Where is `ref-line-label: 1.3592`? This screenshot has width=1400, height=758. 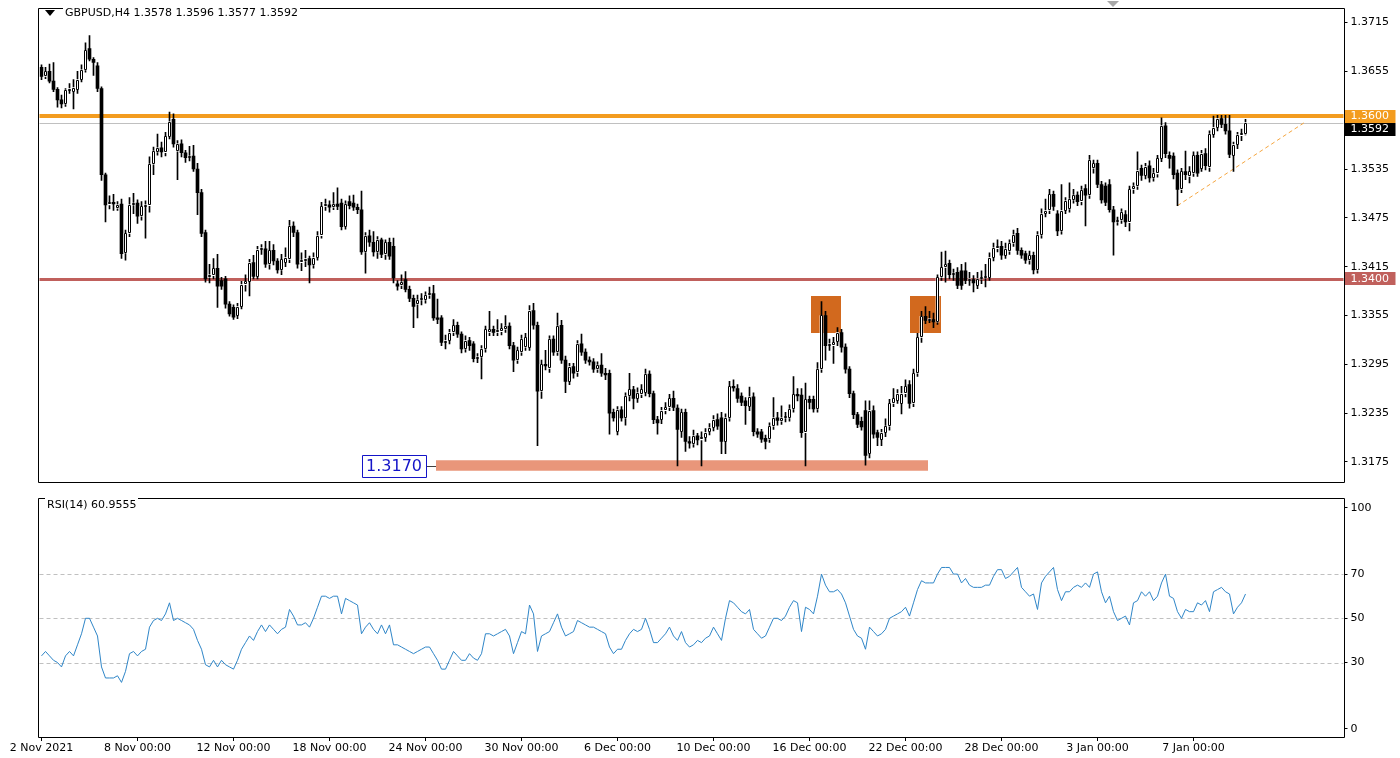 ref-line-label: 1.3592 is located at coordinates (1369, 129).